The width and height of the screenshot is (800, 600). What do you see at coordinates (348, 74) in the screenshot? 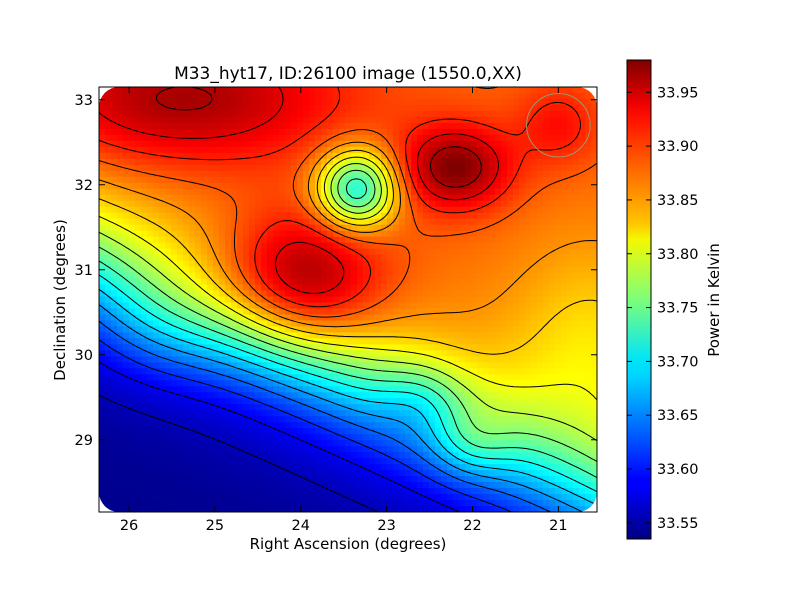
I see `chart-title: M33_hyt17, ID:26100 image (1550.0,XX)` at bounding box center [348, 74].